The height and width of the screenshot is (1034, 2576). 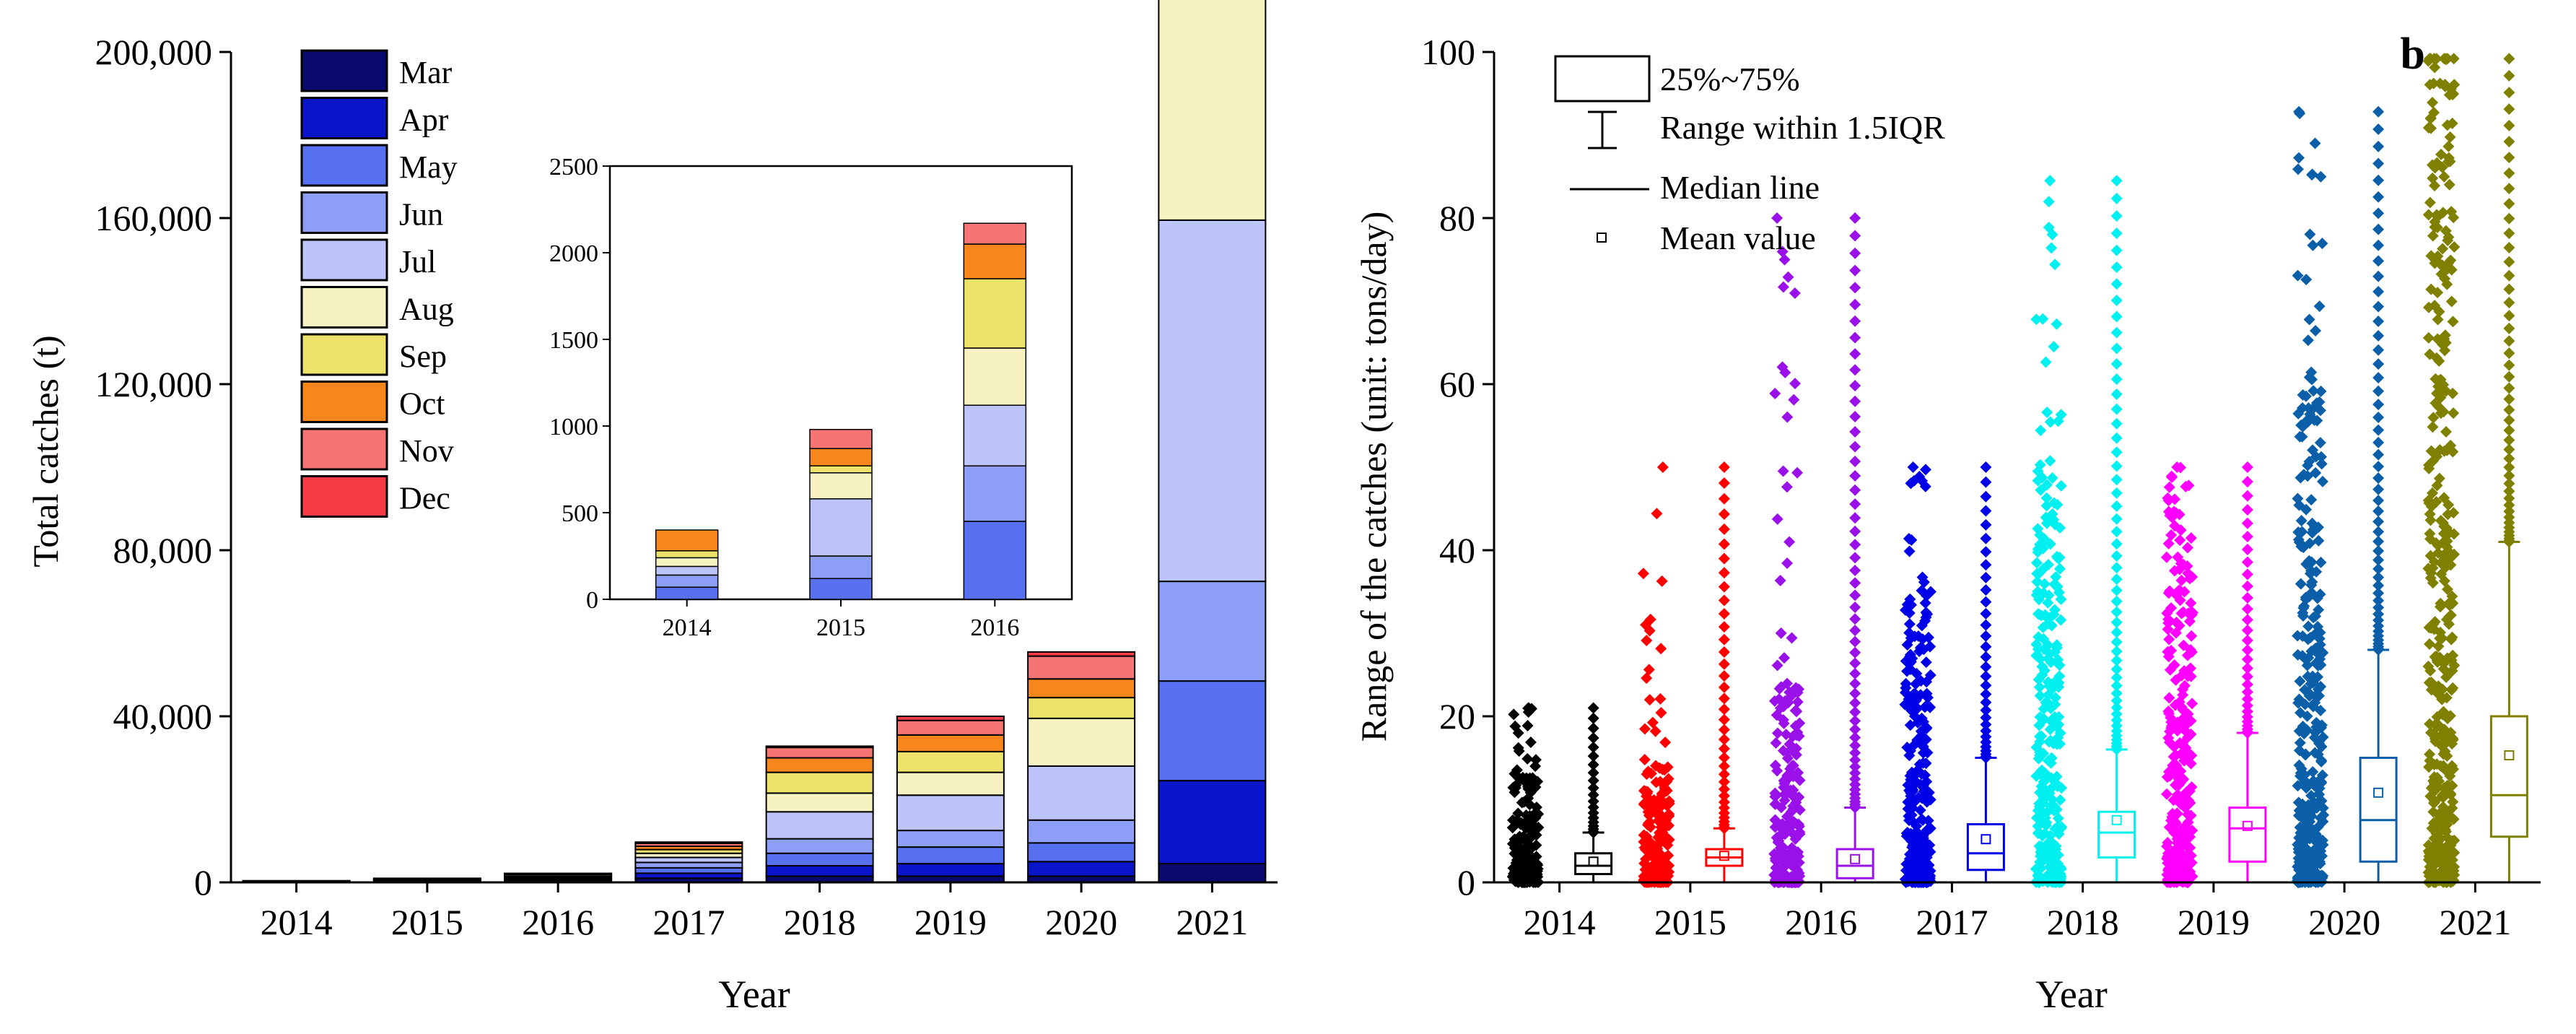 What do you see at coordinates (1457, 467) in the screenshot?
I see `panel-b-y-ticks: 0 20 40 60 80 100` at bounding box center [1457, 467].